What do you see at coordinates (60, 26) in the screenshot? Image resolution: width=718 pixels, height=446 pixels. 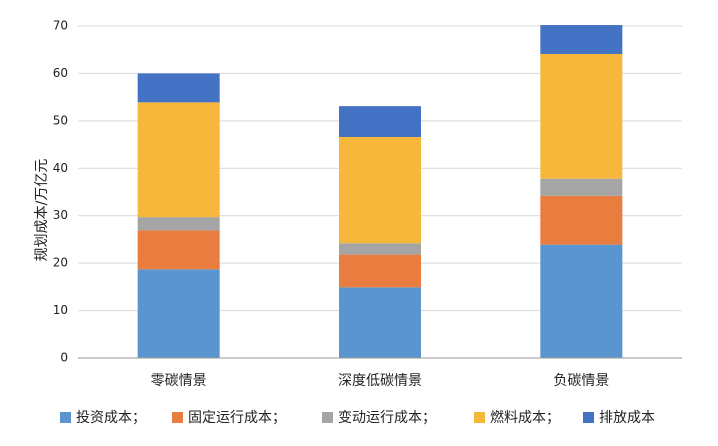 I see `y-tick-label: 70` at bounding box center [60, 26].